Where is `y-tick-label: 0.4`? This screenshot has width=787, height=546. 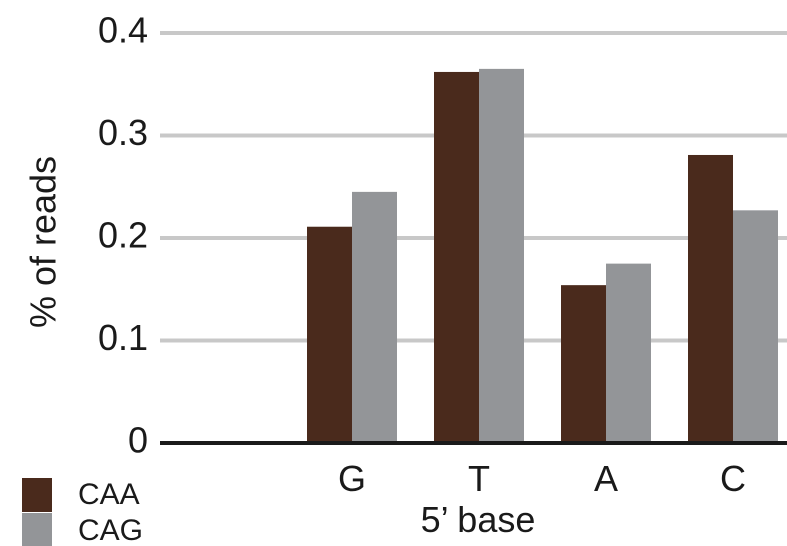
y-tick-label: 0.4 is located at coordinates (123, 30).